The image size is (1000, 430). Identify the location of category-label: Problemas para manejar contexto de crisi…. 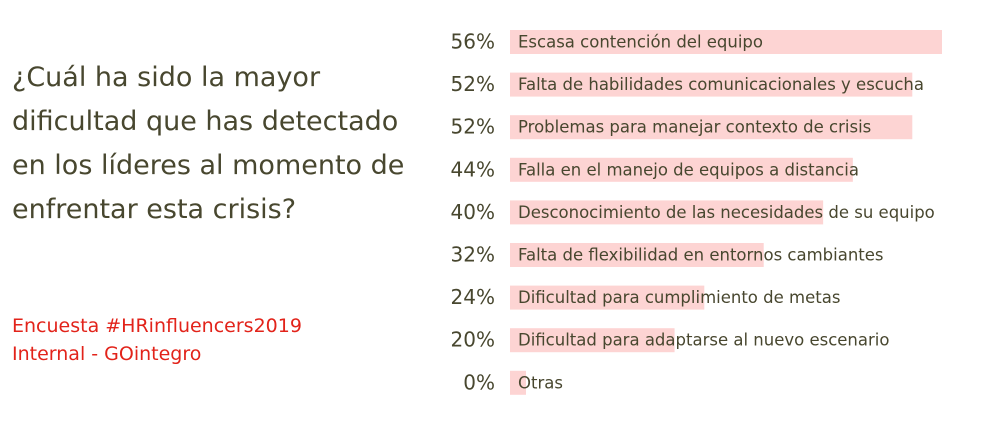
(694, 127).